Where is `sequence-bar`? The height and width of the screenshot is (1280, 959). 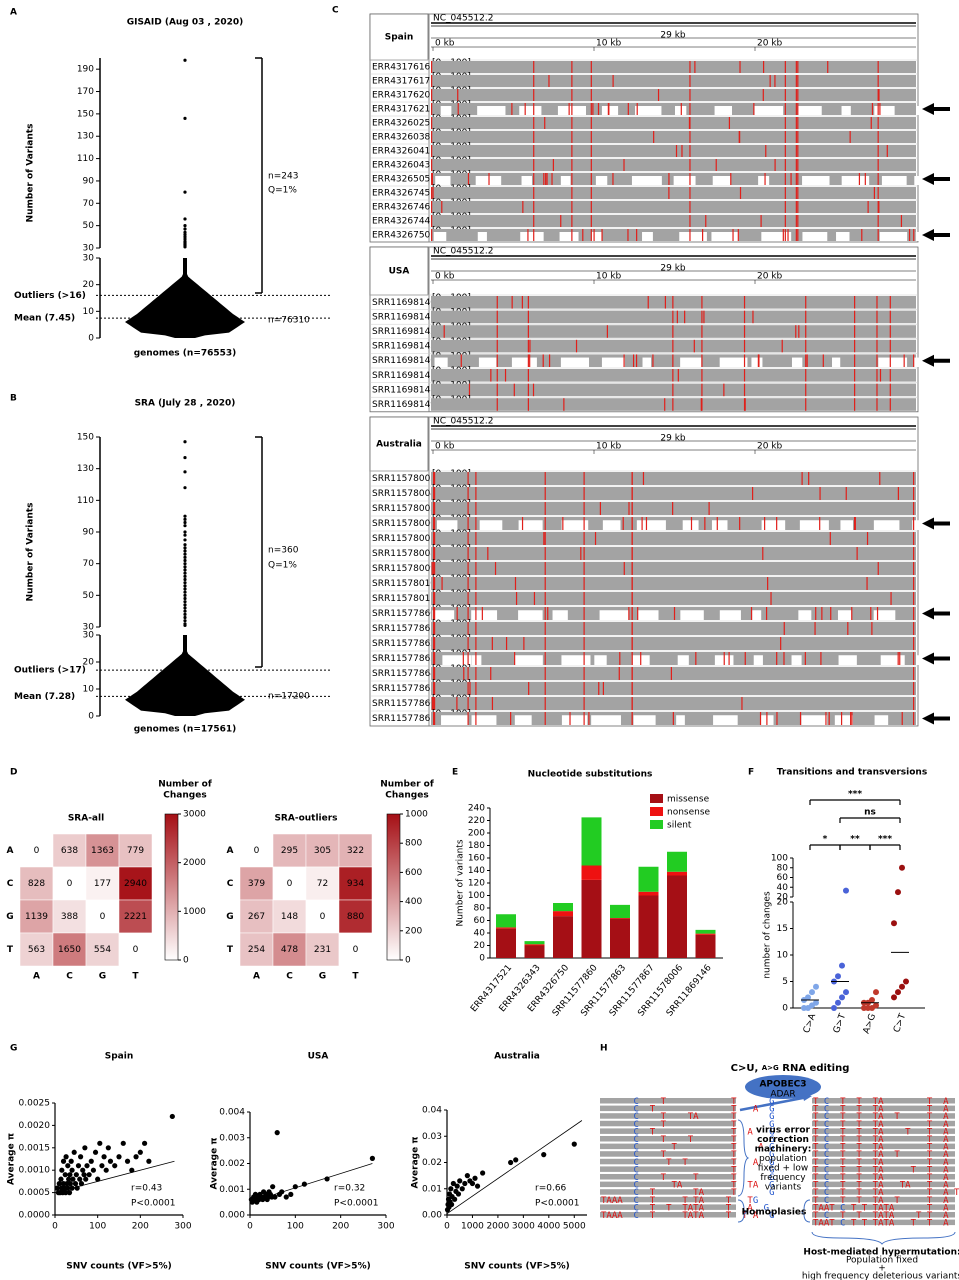 sequence-bar is located at coordinates (668, 1108).